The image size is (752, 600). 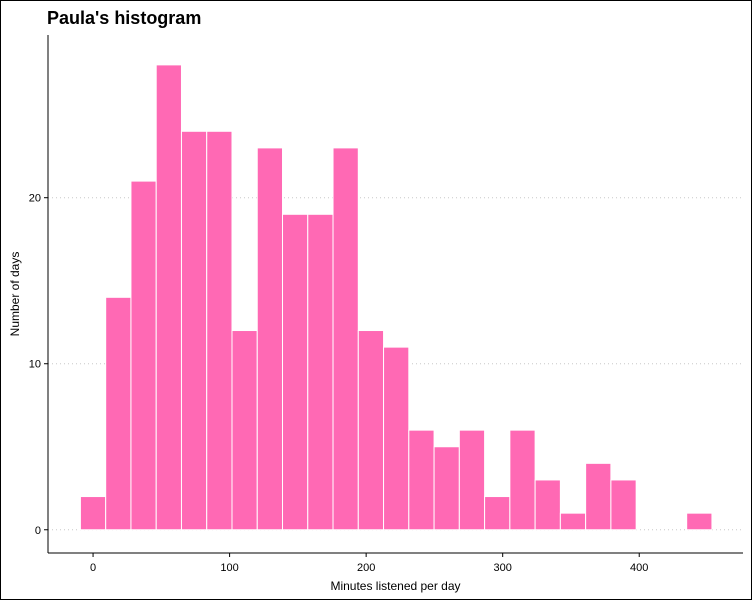 I want to click on y-tick-label: 20, so click(x=35, y=199).